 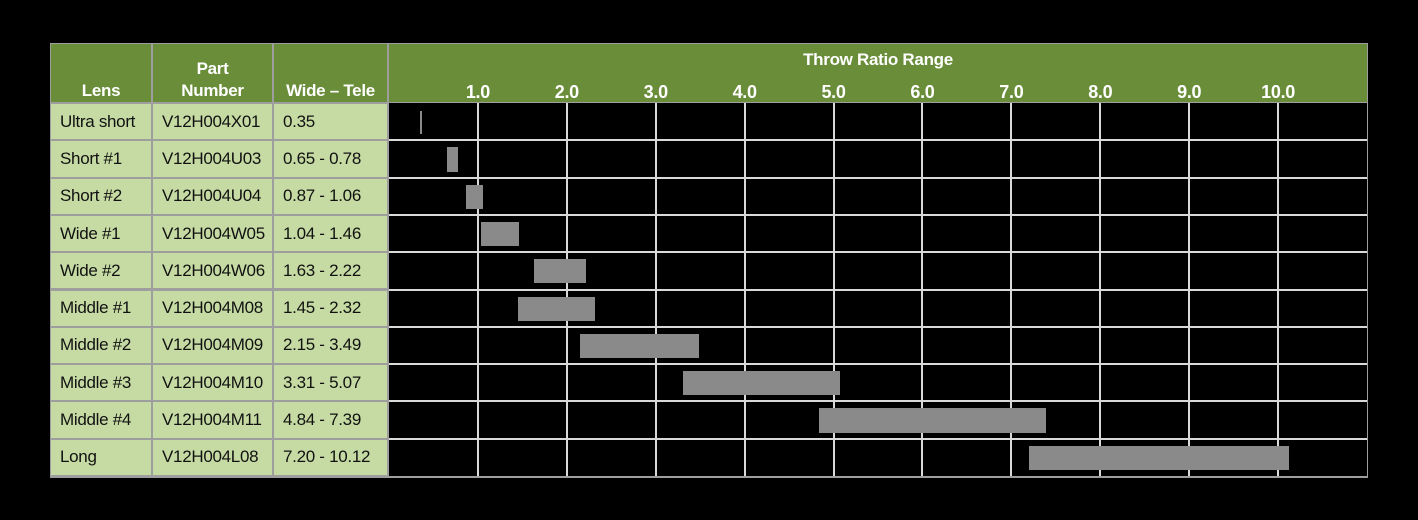 I want to click on part-number-cell: V12H004U04, so click(x=212, y=196).